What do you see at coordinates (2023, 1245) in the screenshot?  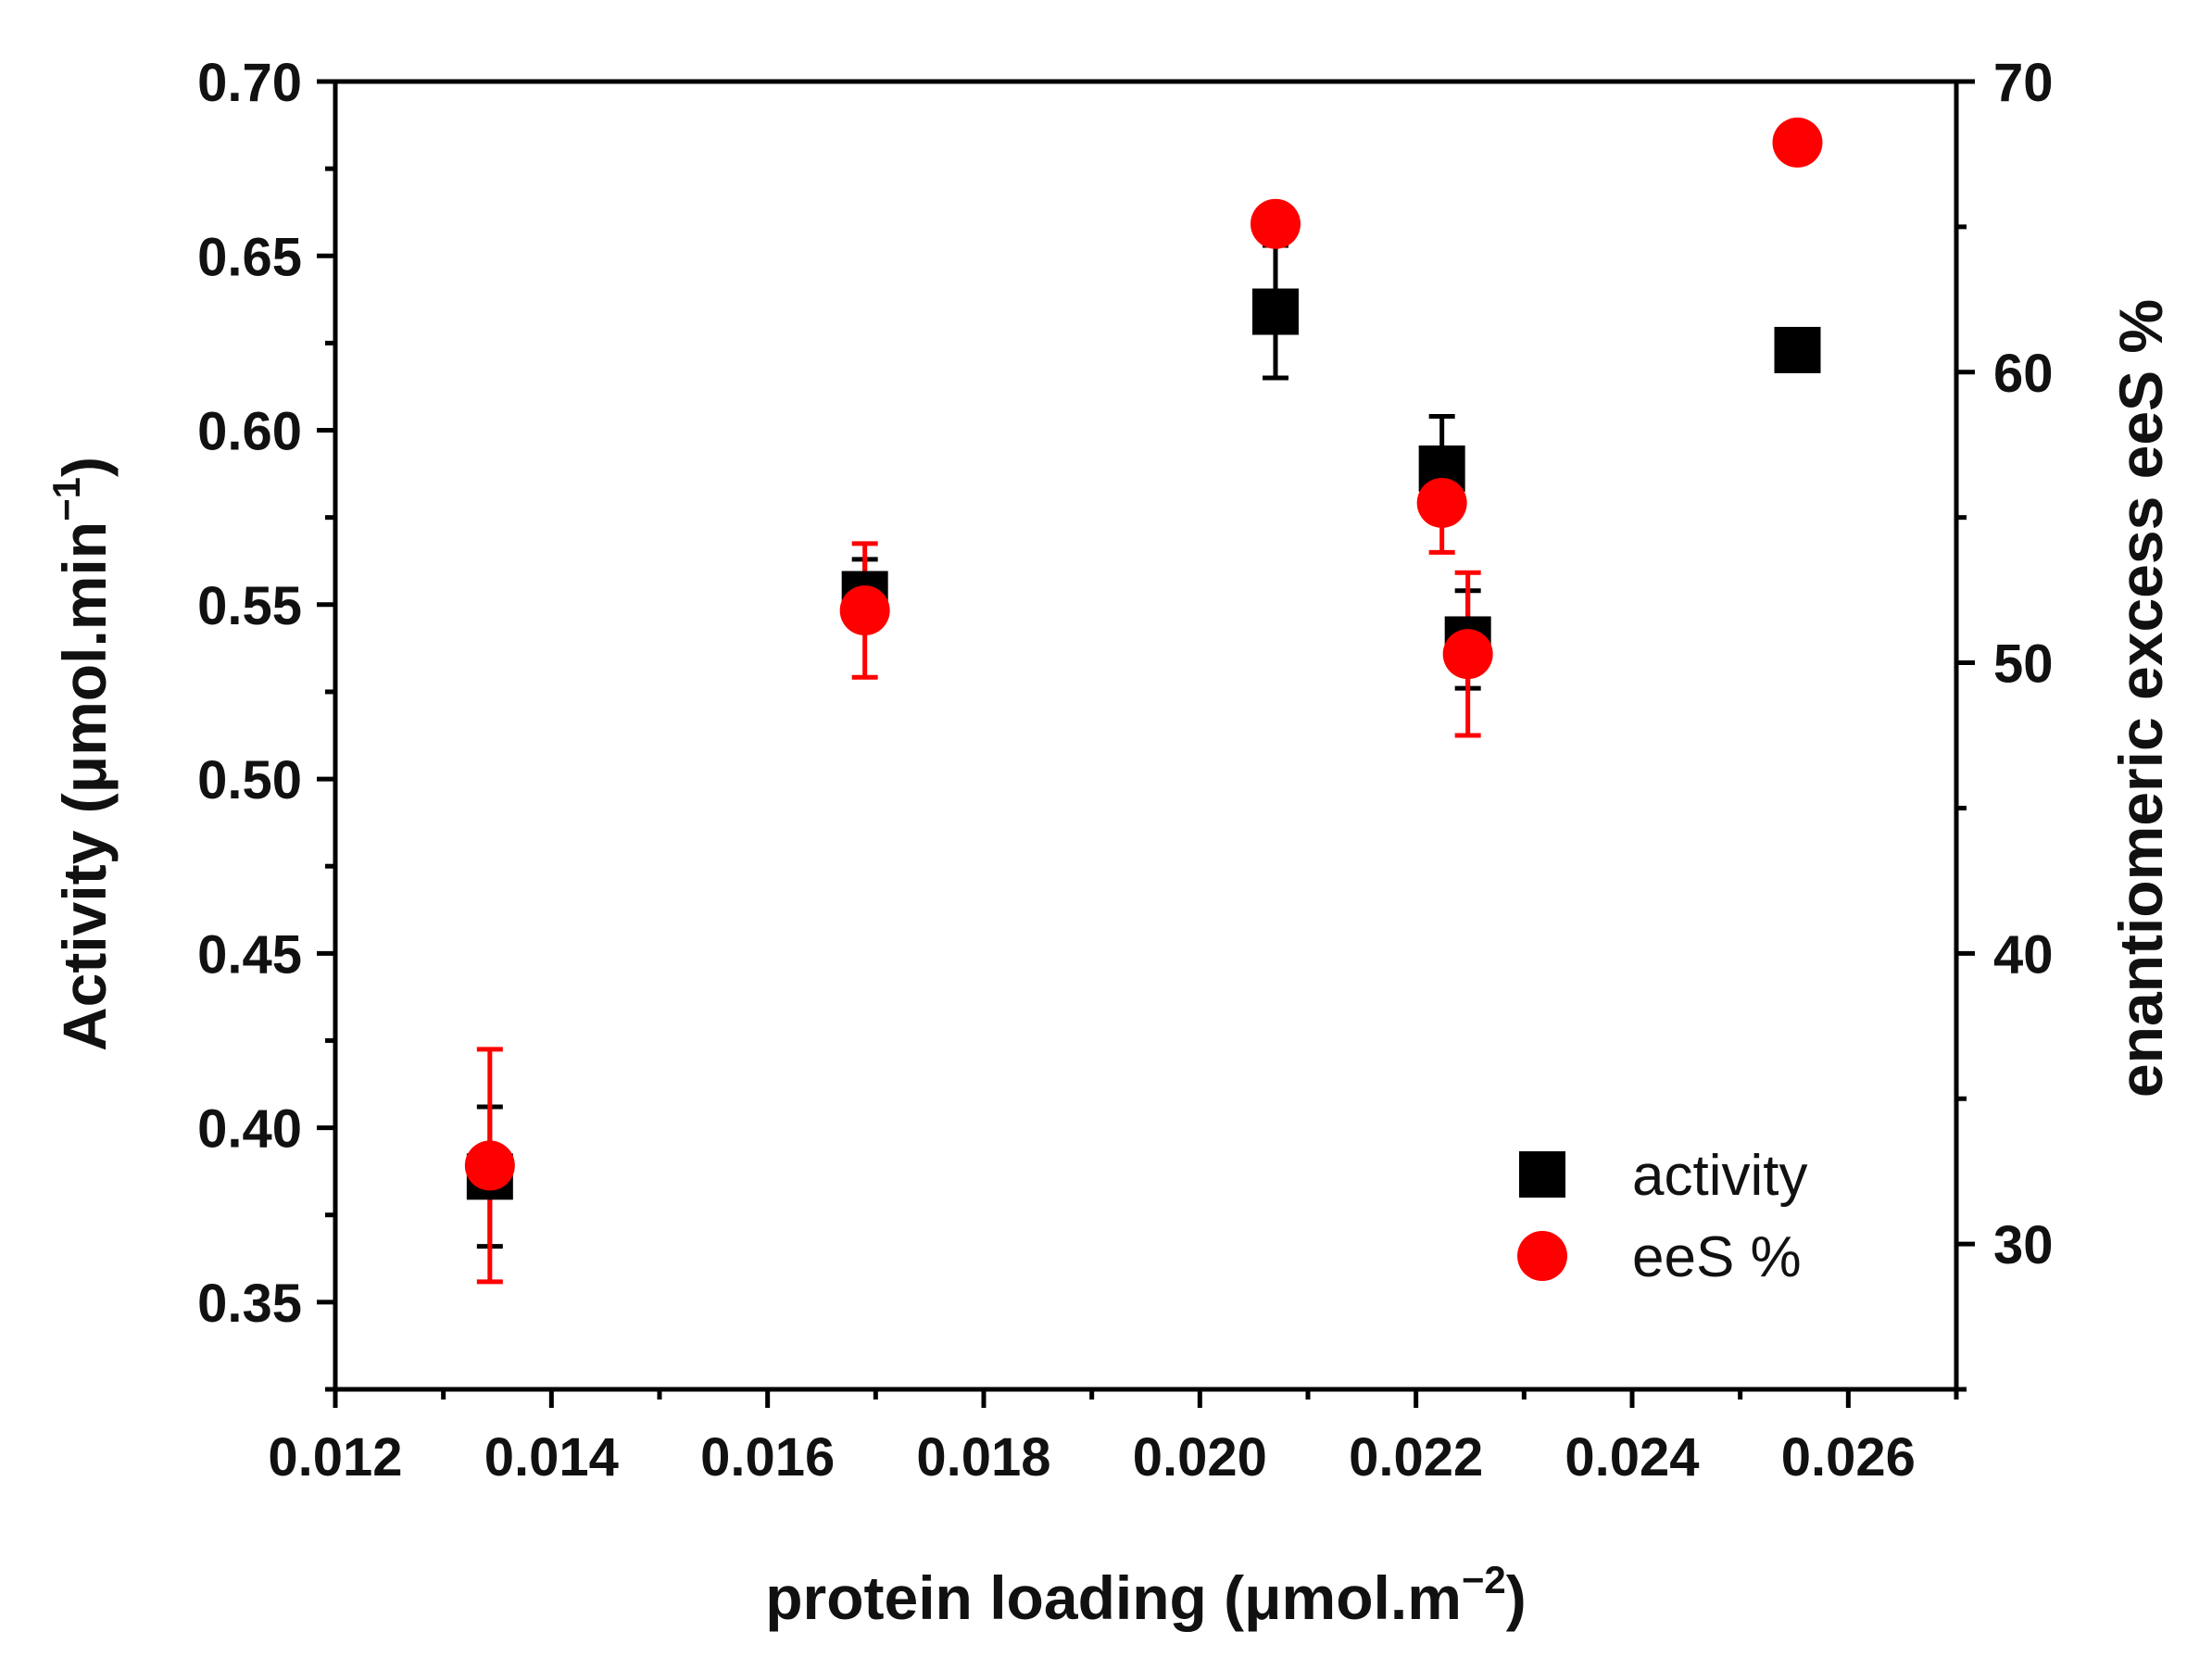 I see `y2-tick-label: 30` at bounding box center [2023, 1245].